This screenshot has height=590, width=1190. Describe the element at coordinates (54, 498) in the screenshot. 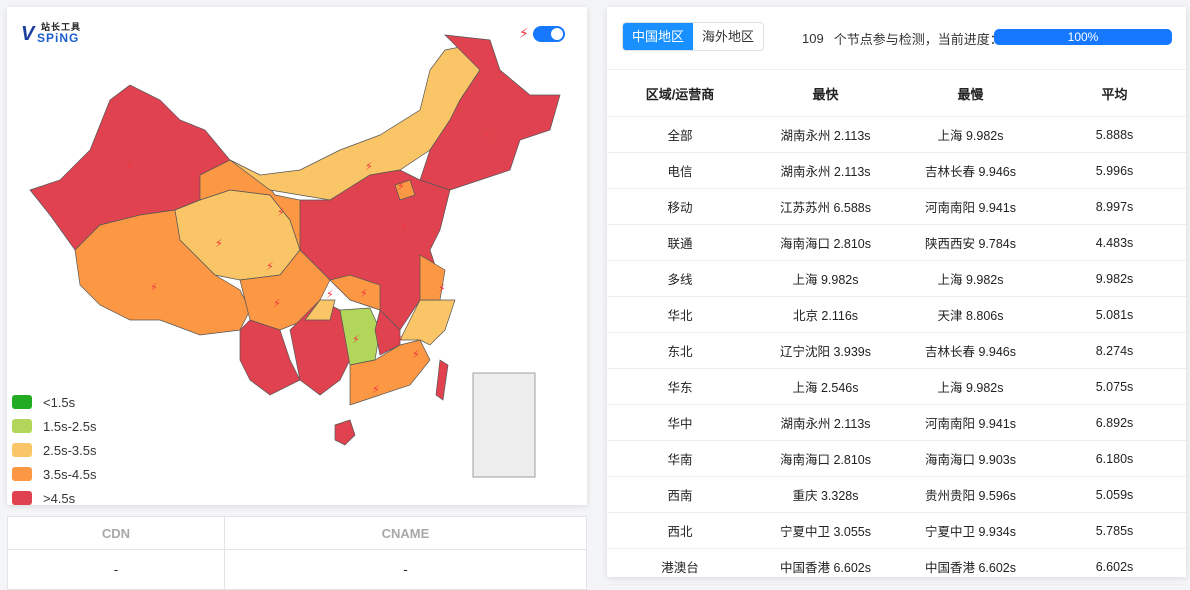

I see `legend-item: >4.5s` at that location.